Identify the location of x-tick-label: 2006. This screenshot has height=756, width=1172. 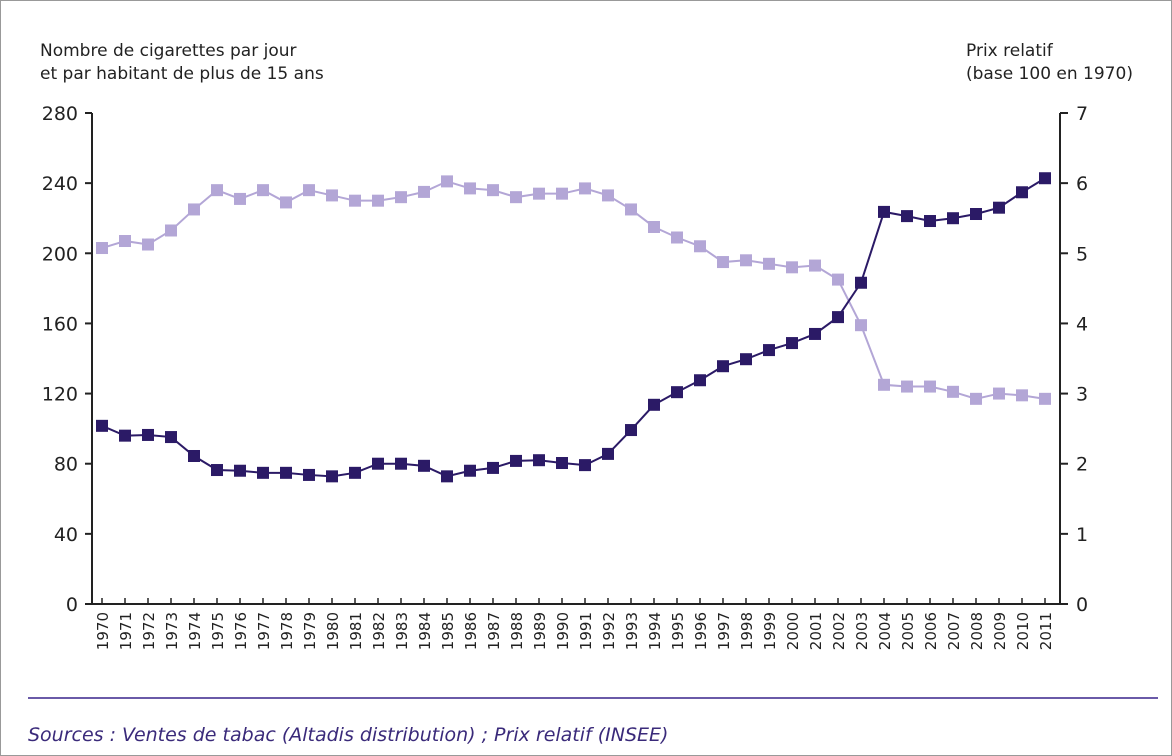
(931, 631).